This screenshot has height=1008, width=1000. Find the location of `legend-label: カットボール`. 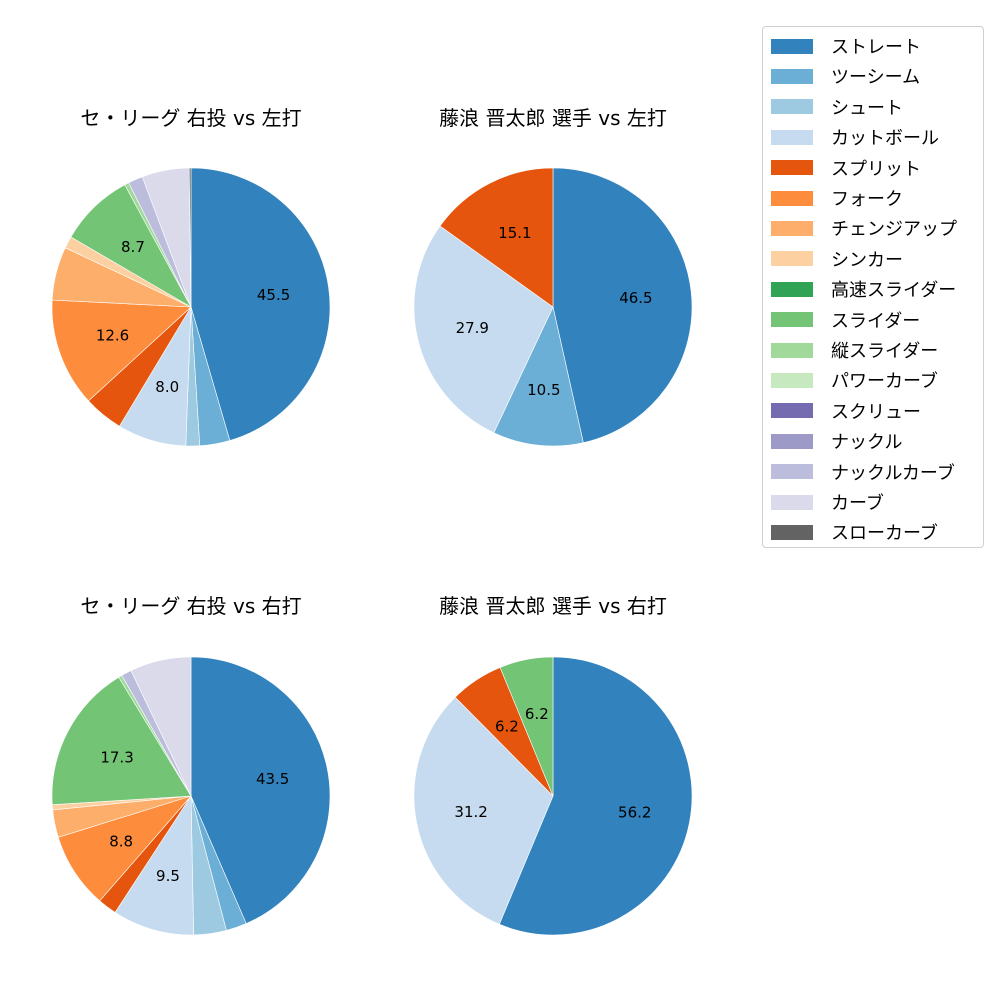

legend-label: カットボール is located at coordinates (885, 139).